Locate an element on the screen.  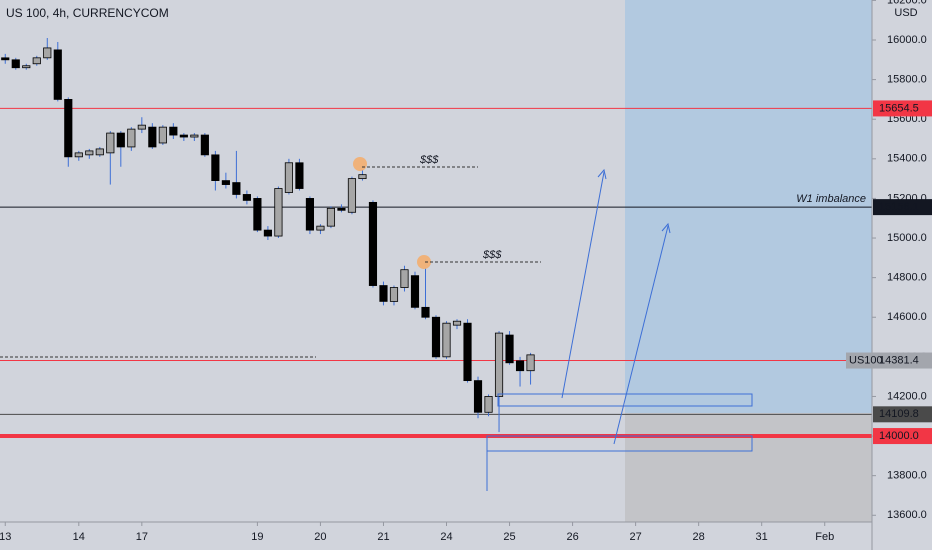
symbol-tag-bg is located at coordinates (863, 360).